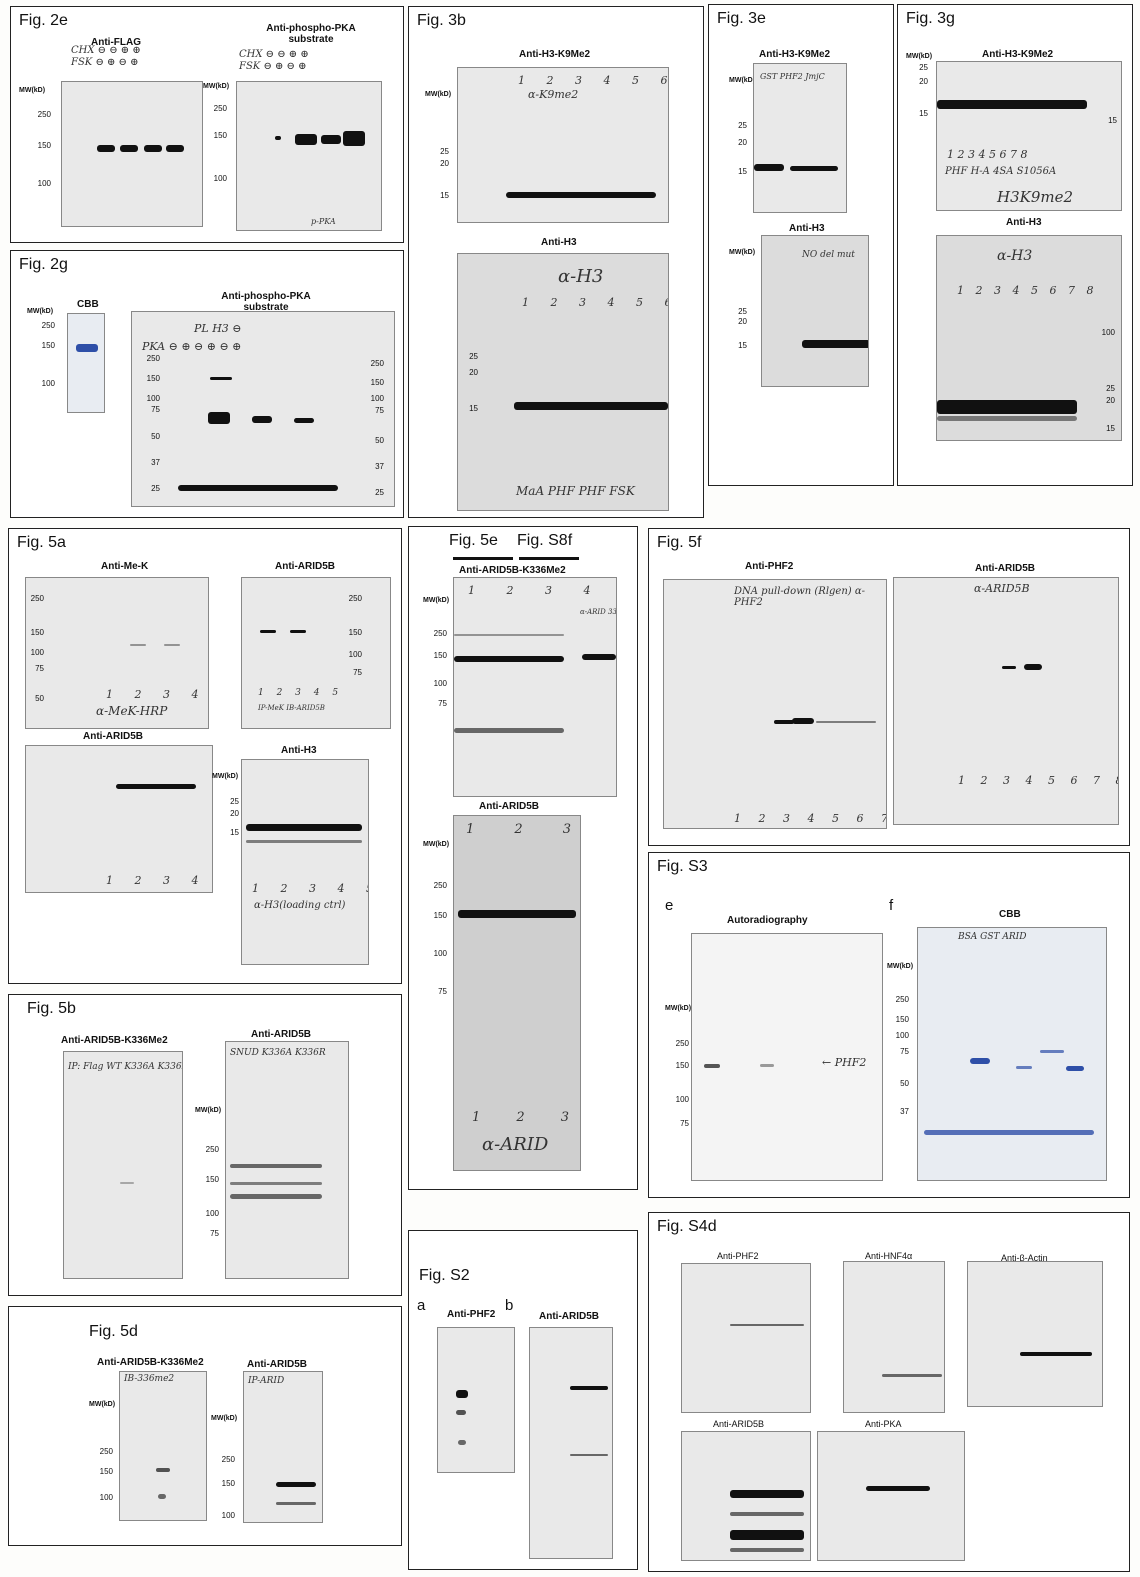  What do you see at coordinates (515, 1144) in the screenshot?
I see `fig-5e-ab-bottom: α-ARID` at bounding box center [515, 1144].